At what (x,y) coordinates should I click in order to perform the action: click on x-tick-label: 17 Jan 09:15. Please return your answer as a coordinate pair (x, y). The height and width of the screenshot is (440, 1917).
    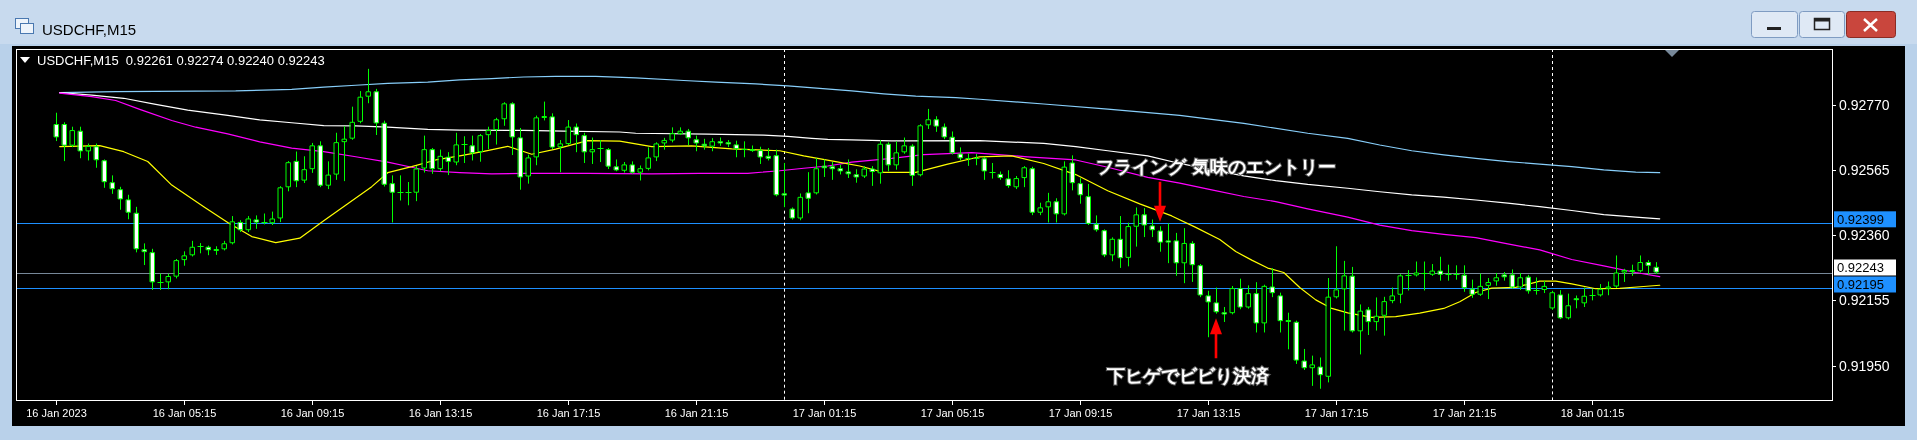
    Looking at the image, I should click on (1080, 413).